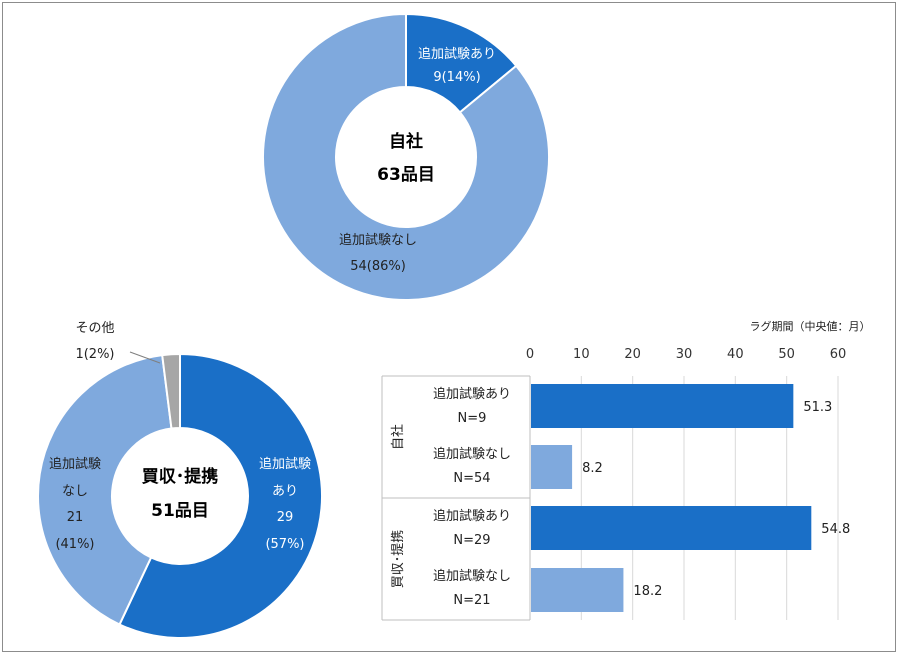 The height and width of the screenshot is (656, 900). I want to click on donut-chart-acquired, so click(180, 495).